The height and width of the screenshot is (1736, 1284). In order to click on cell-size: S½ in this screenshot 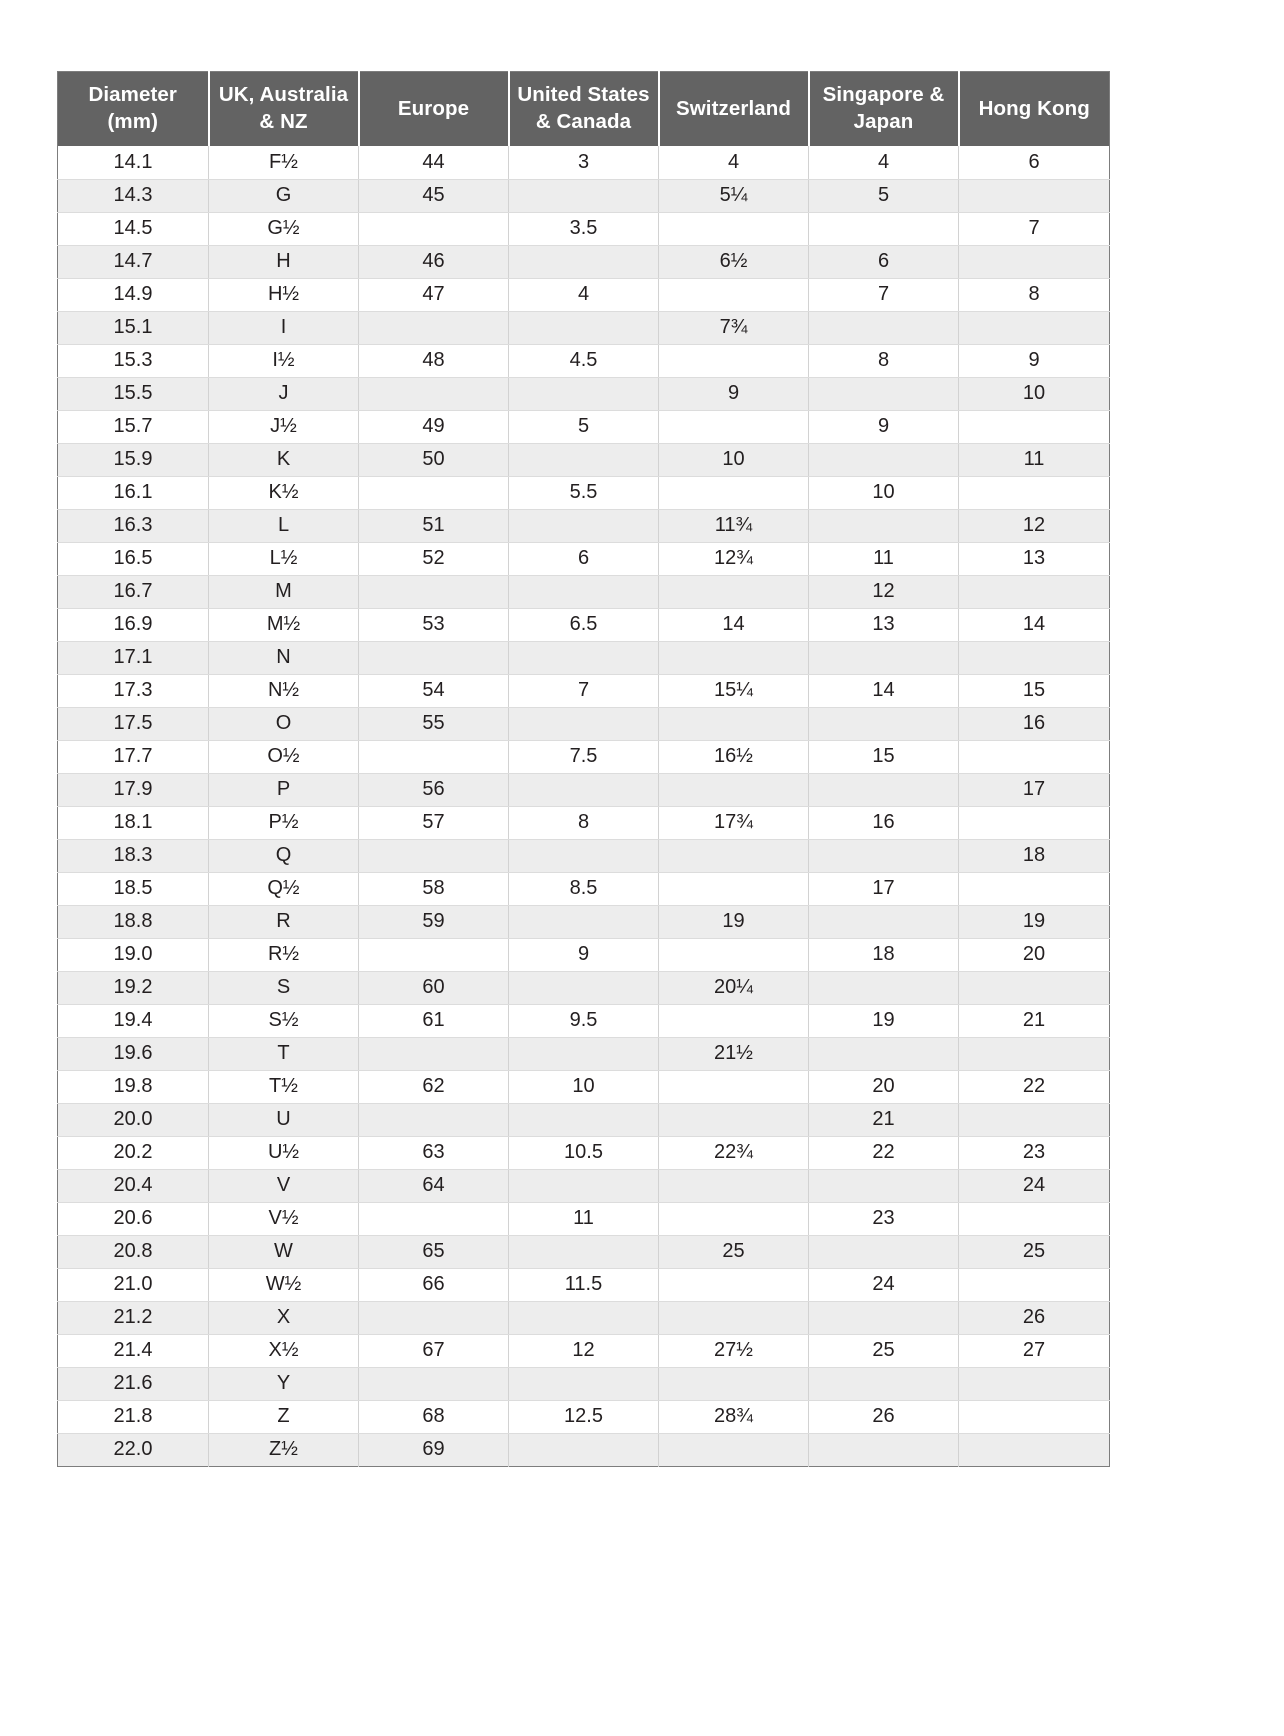, I will do `click(283, 1021)`.